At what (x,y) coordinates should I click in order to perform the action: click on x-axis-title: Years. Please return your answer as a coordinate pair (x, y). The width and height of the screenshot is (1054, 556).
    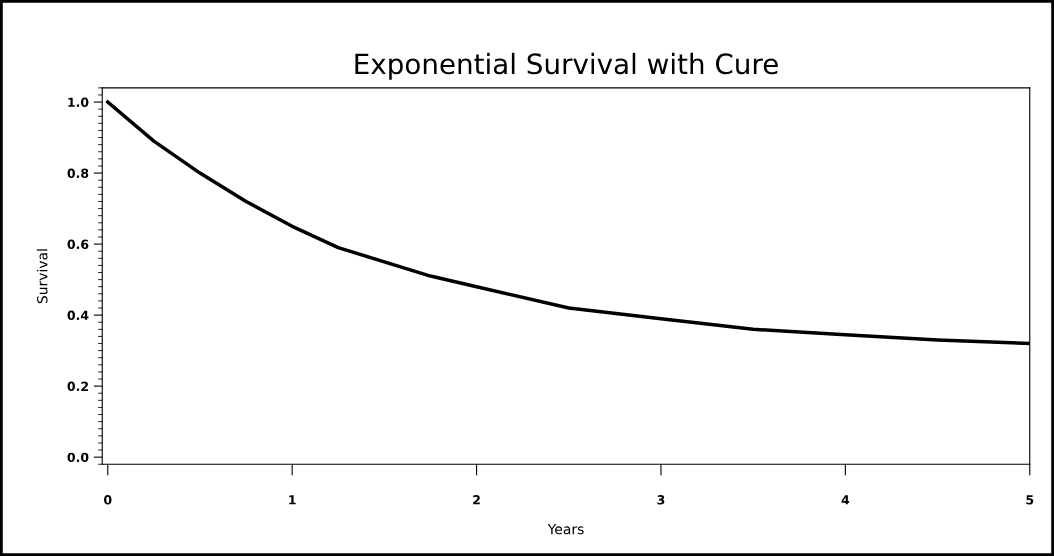
    Looking at the image, I should click on (565, 529).